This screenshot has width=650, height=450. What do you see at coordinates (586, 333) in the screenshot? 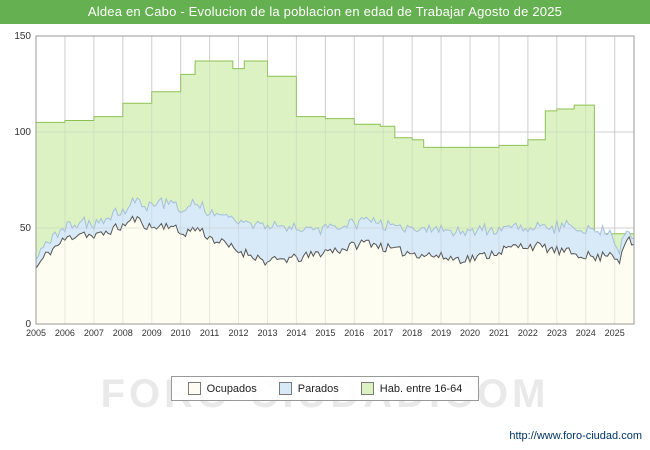
I see `svg-text: 2024` at bounding box center [586, 333].